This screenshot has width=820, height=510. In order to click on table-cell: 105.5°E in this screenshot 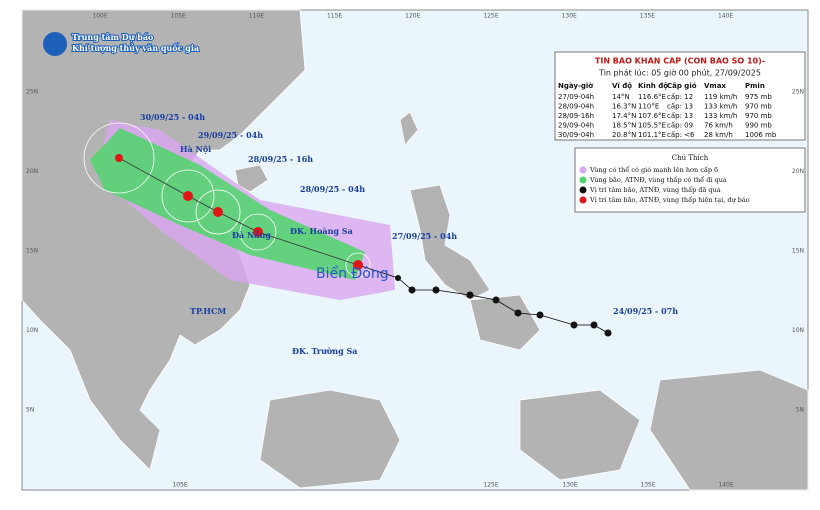, I will do `click(652, 126)`.